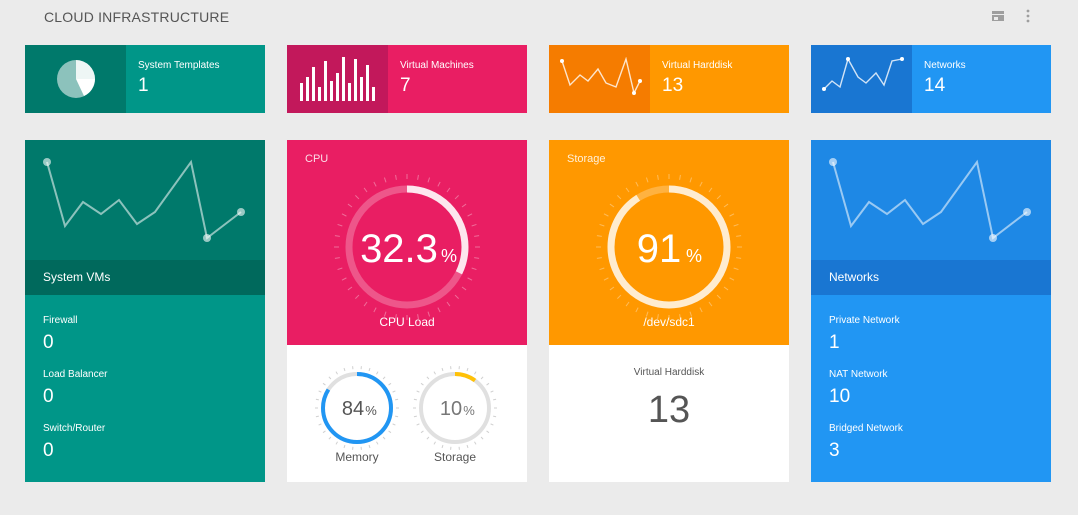 The width and height of the screenshot is (1078, 515). I want to click on stat-value: 14, so click(935, 85).